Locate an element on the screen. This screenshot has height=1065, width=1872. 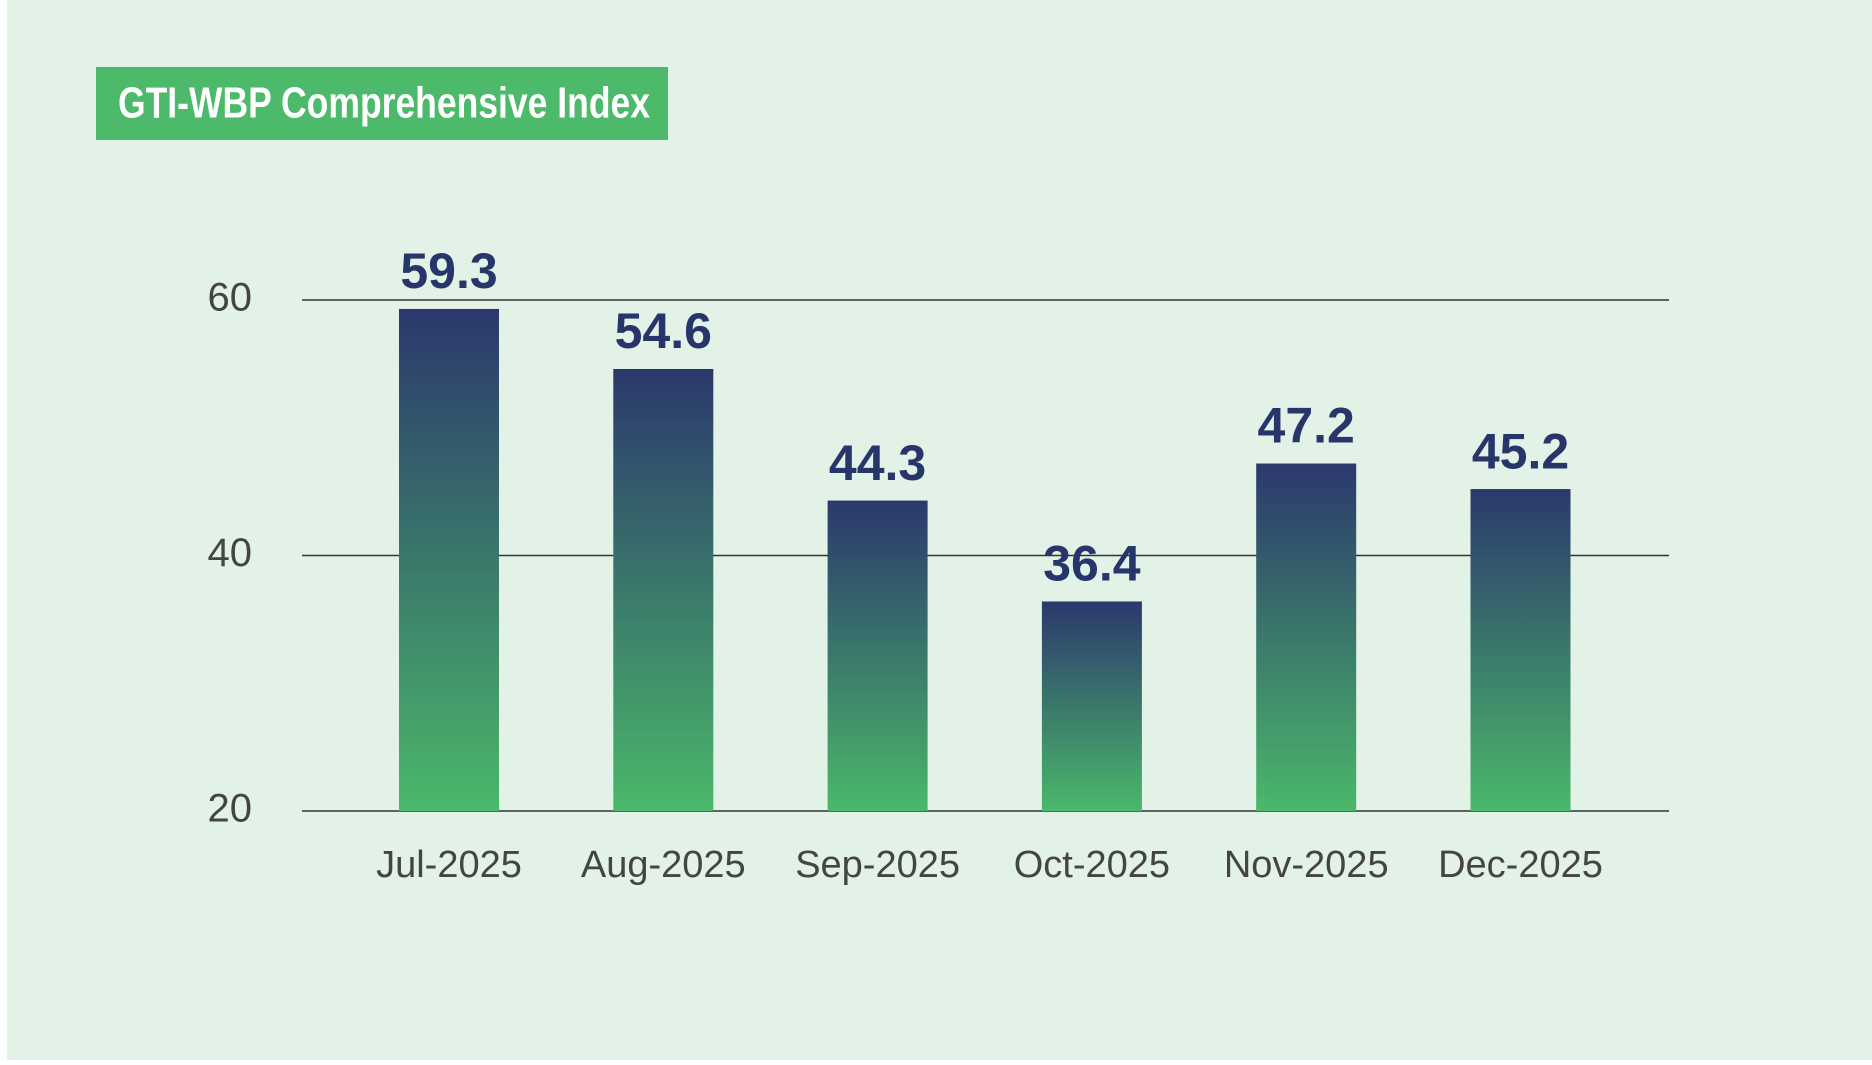
x-tick-label: Sep-2025 is located at coordinates (877, 865).